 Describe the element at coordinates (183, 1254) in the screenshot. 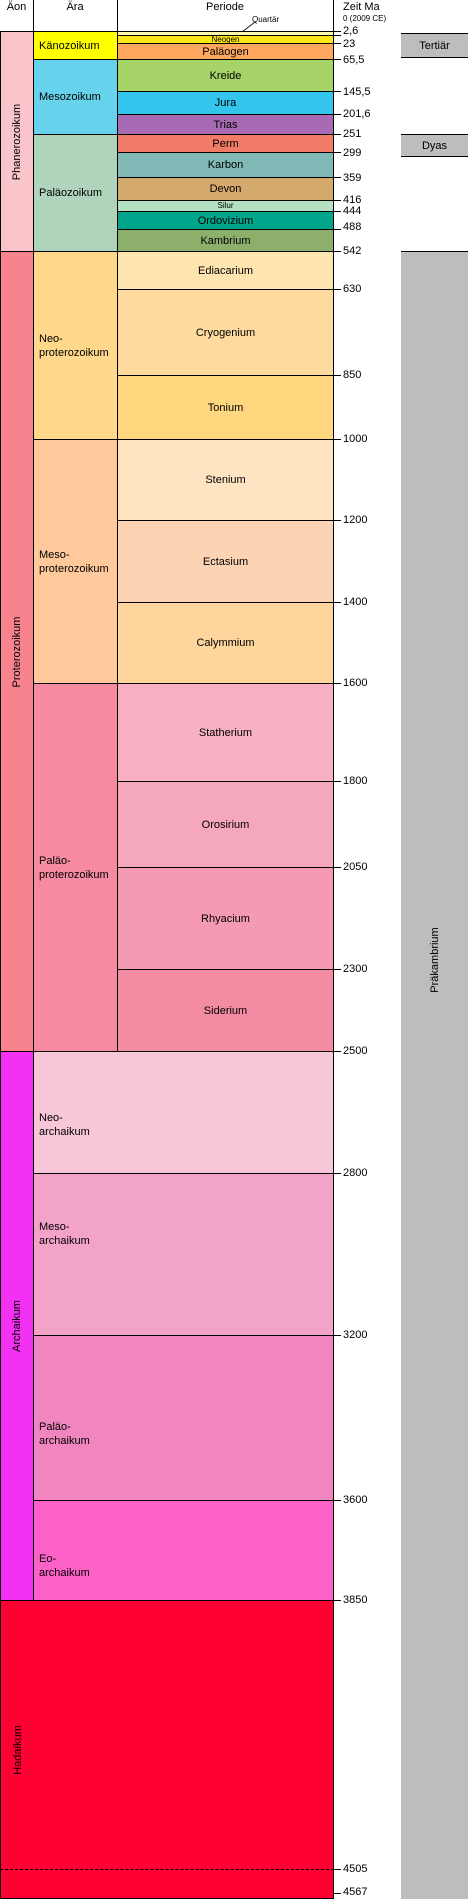

I see `era-mesoarchaikum: Meso- archaikum` at that location.